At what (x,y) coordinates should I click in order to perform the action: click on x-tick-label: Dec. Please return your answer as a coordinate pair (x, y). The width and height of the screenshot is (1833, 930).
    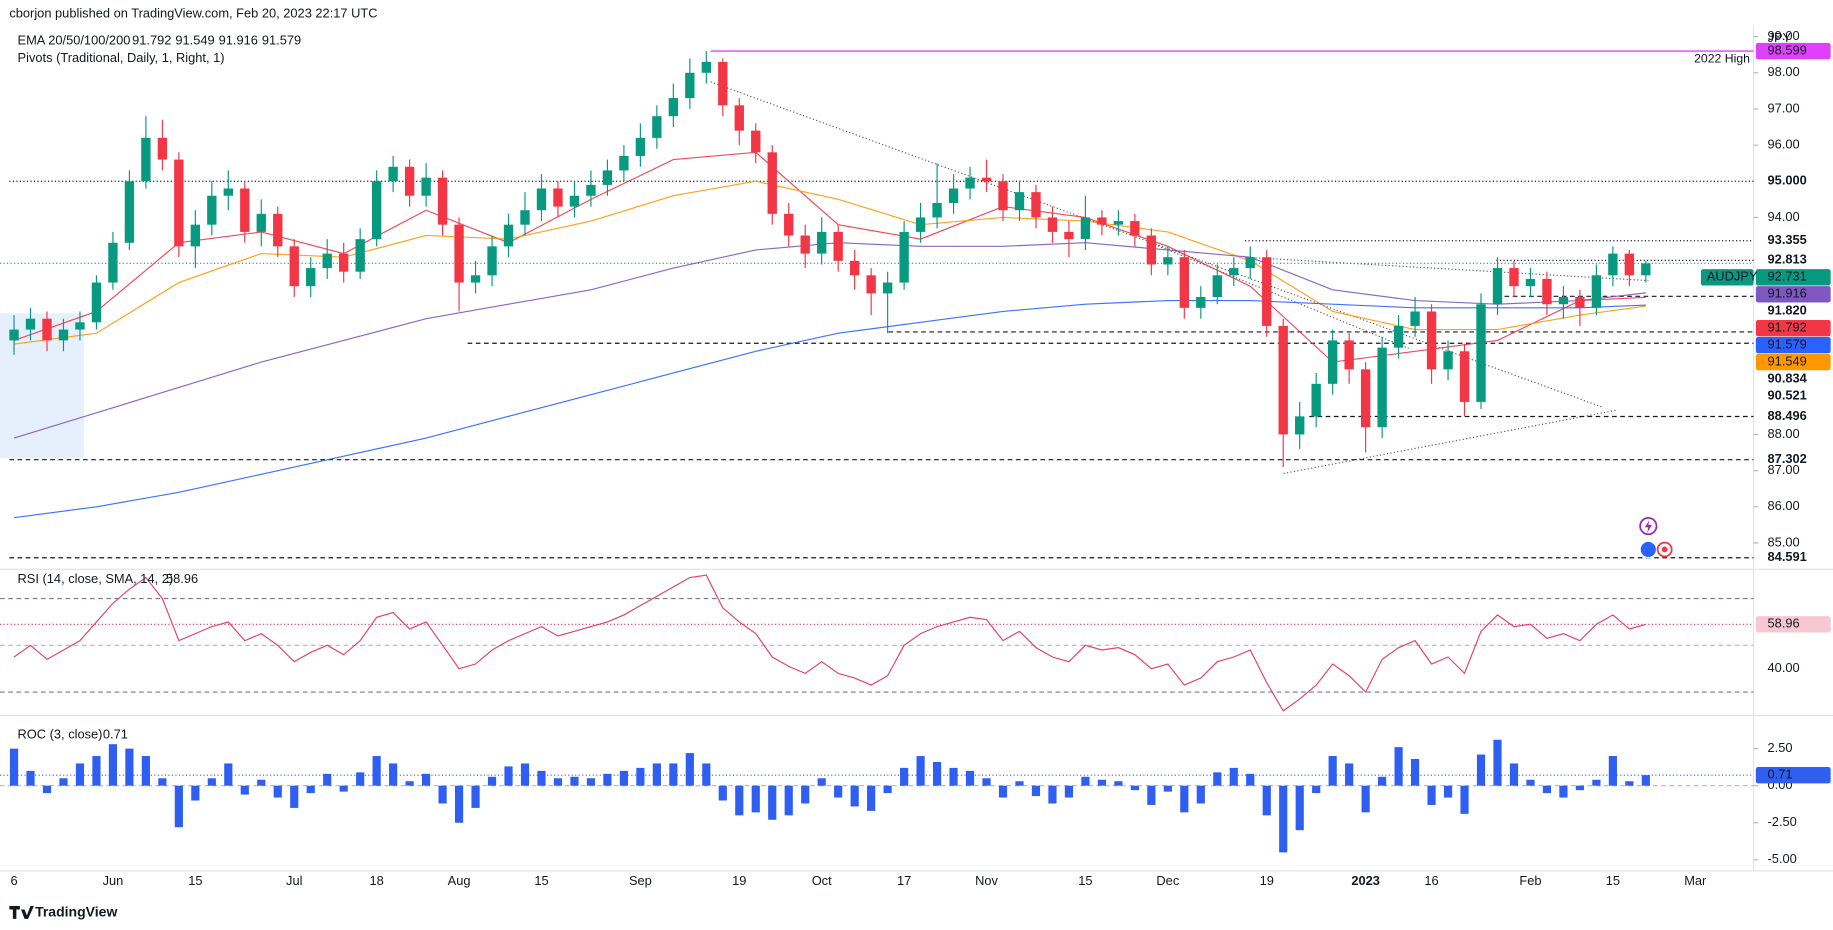
    Looking at the image, I should click on (1167, 880).